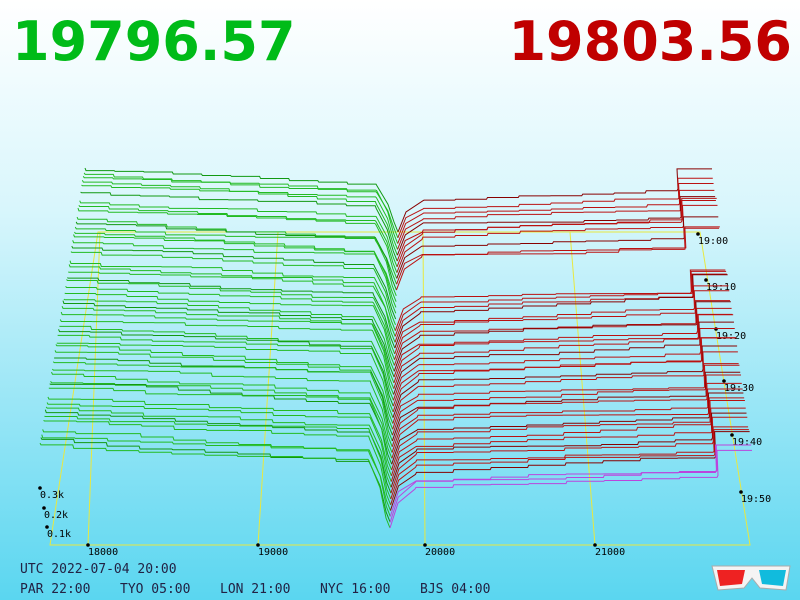 The height and width of the screenshot is (600, 800). Describe the element at coordinates (103, 552) in the screenshot. I see `price-label: 18000` at that location.